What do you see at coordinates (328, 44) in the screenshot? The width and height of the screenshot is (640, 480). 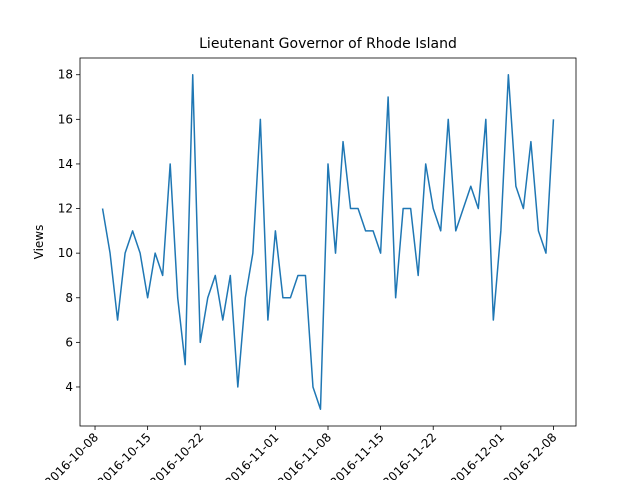 I see `chart-title: Lieutenant Governor of Rhode Island` at bounding box center [328, 44].